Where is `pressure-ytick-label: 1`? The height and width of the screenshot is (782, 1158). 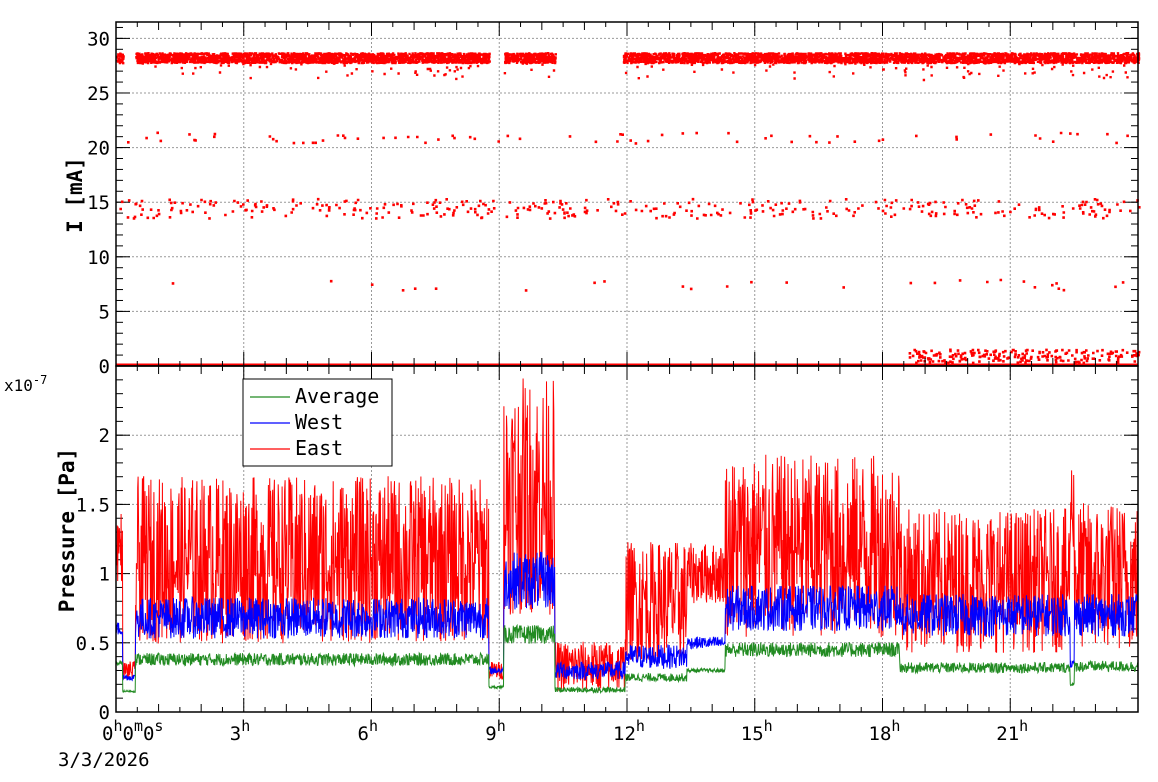 pressure-ytick-label: 1 is located at coordinates (104, 575).